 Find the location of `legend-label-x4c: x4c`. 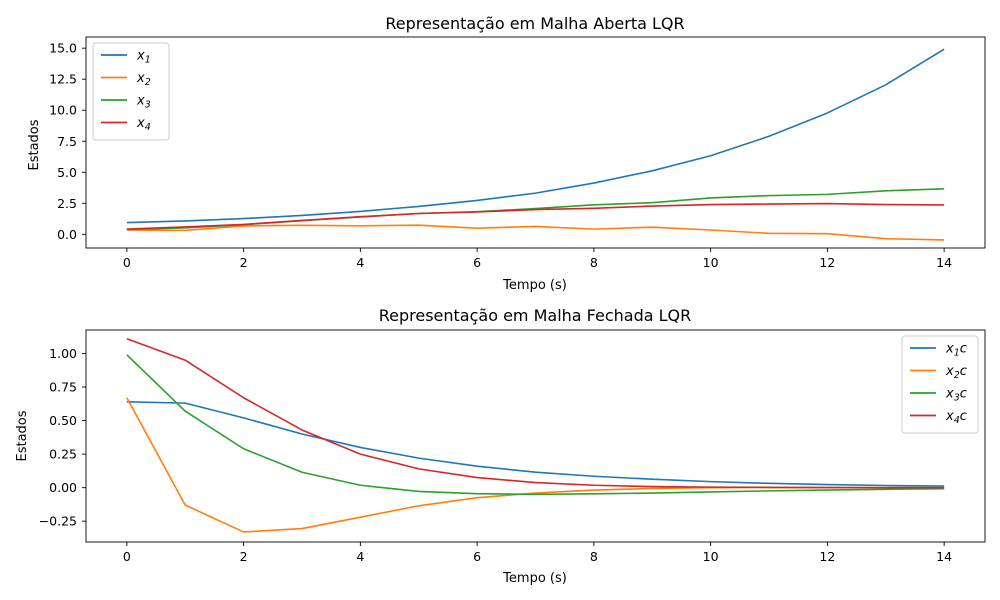

legend-label-x4c: x4c is located at coordinates (956, 417).